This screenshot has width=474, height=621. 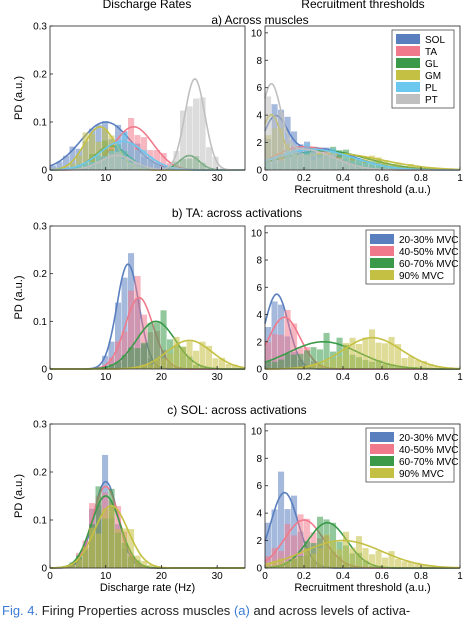 I want to click on caption-text-b: and across levels of activa-, so click(x=332, y=610).